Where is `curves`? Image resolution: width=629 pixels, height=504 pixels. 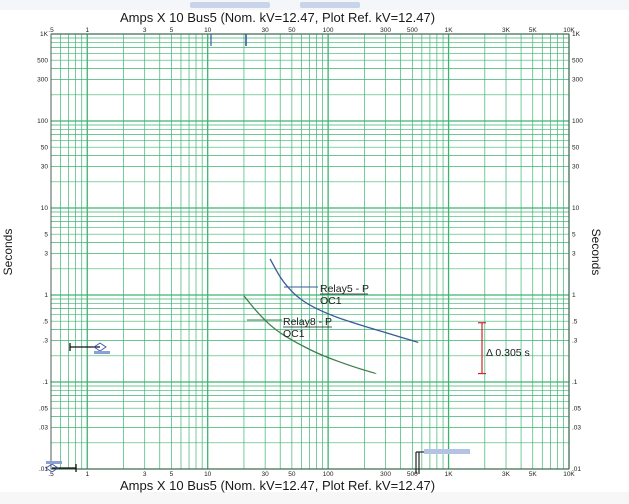 curves is located at coordinates (331, 316).